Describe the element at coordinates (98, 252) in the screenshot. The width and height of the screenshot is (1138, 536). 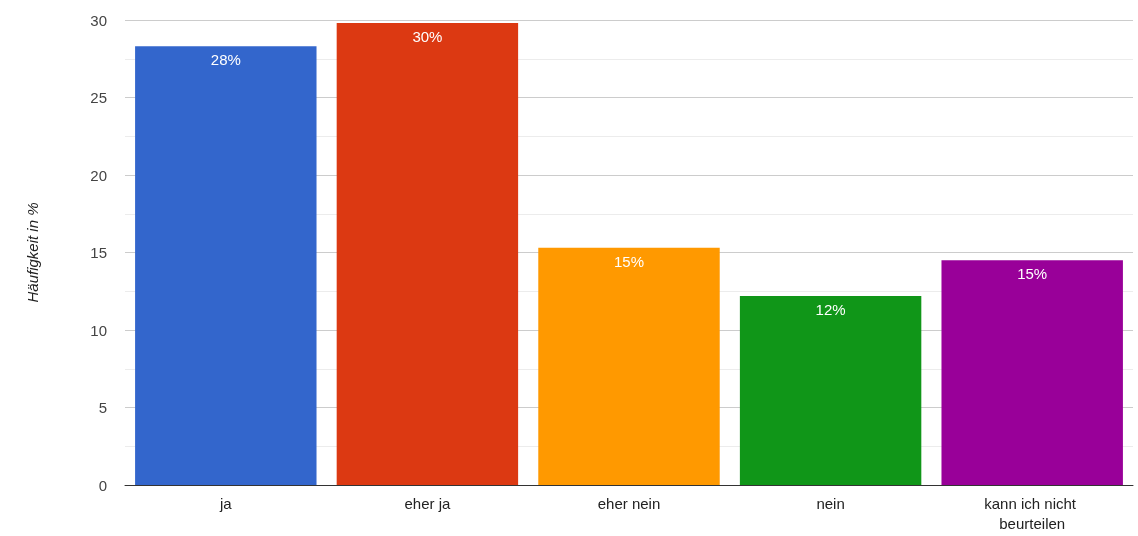
I see `y-tick-label: 15` at that location.